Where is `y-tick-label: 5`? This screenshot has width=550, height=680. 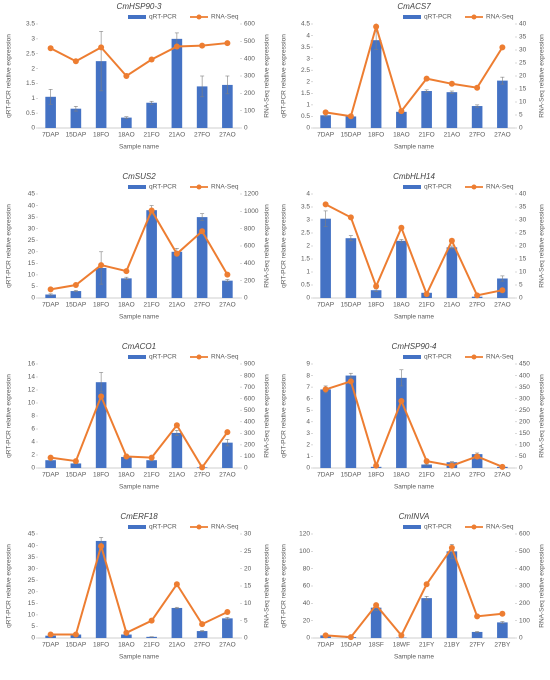
y-tick-label: 5 is located at coordinates (308, 410).